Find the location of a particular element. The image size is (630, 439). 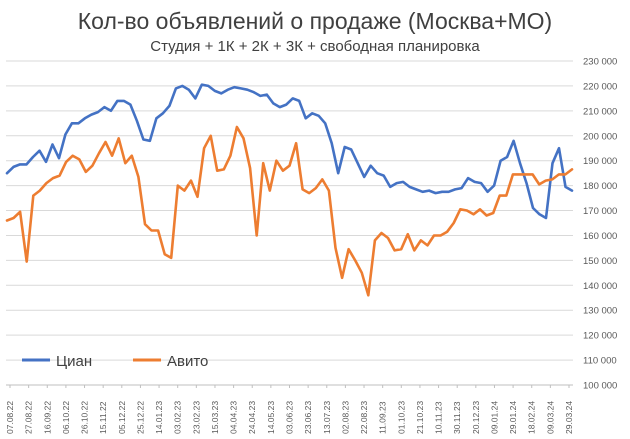

y-tick-label: 180 000 is located at coordinates (600, 186).